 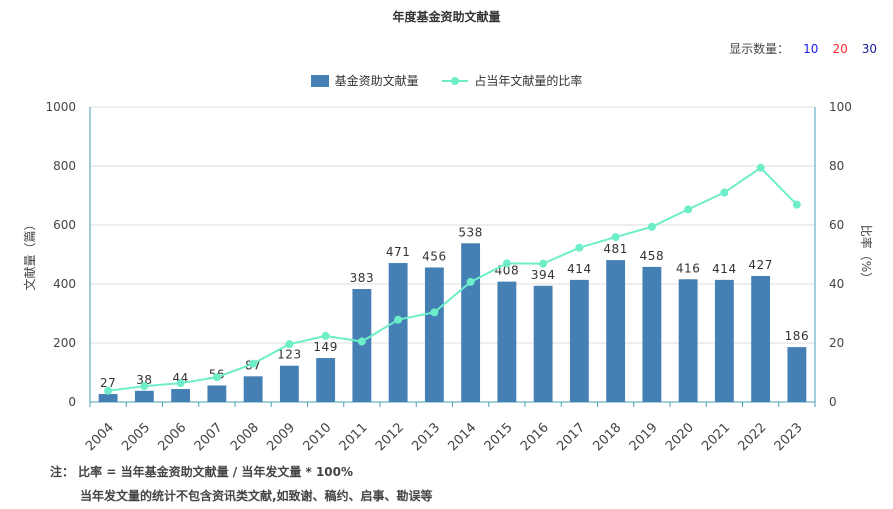 What do you see at coordinates (319, 80) in the screenshot?
I see `legend-bar-swatch` at bounding box center [319, 80].